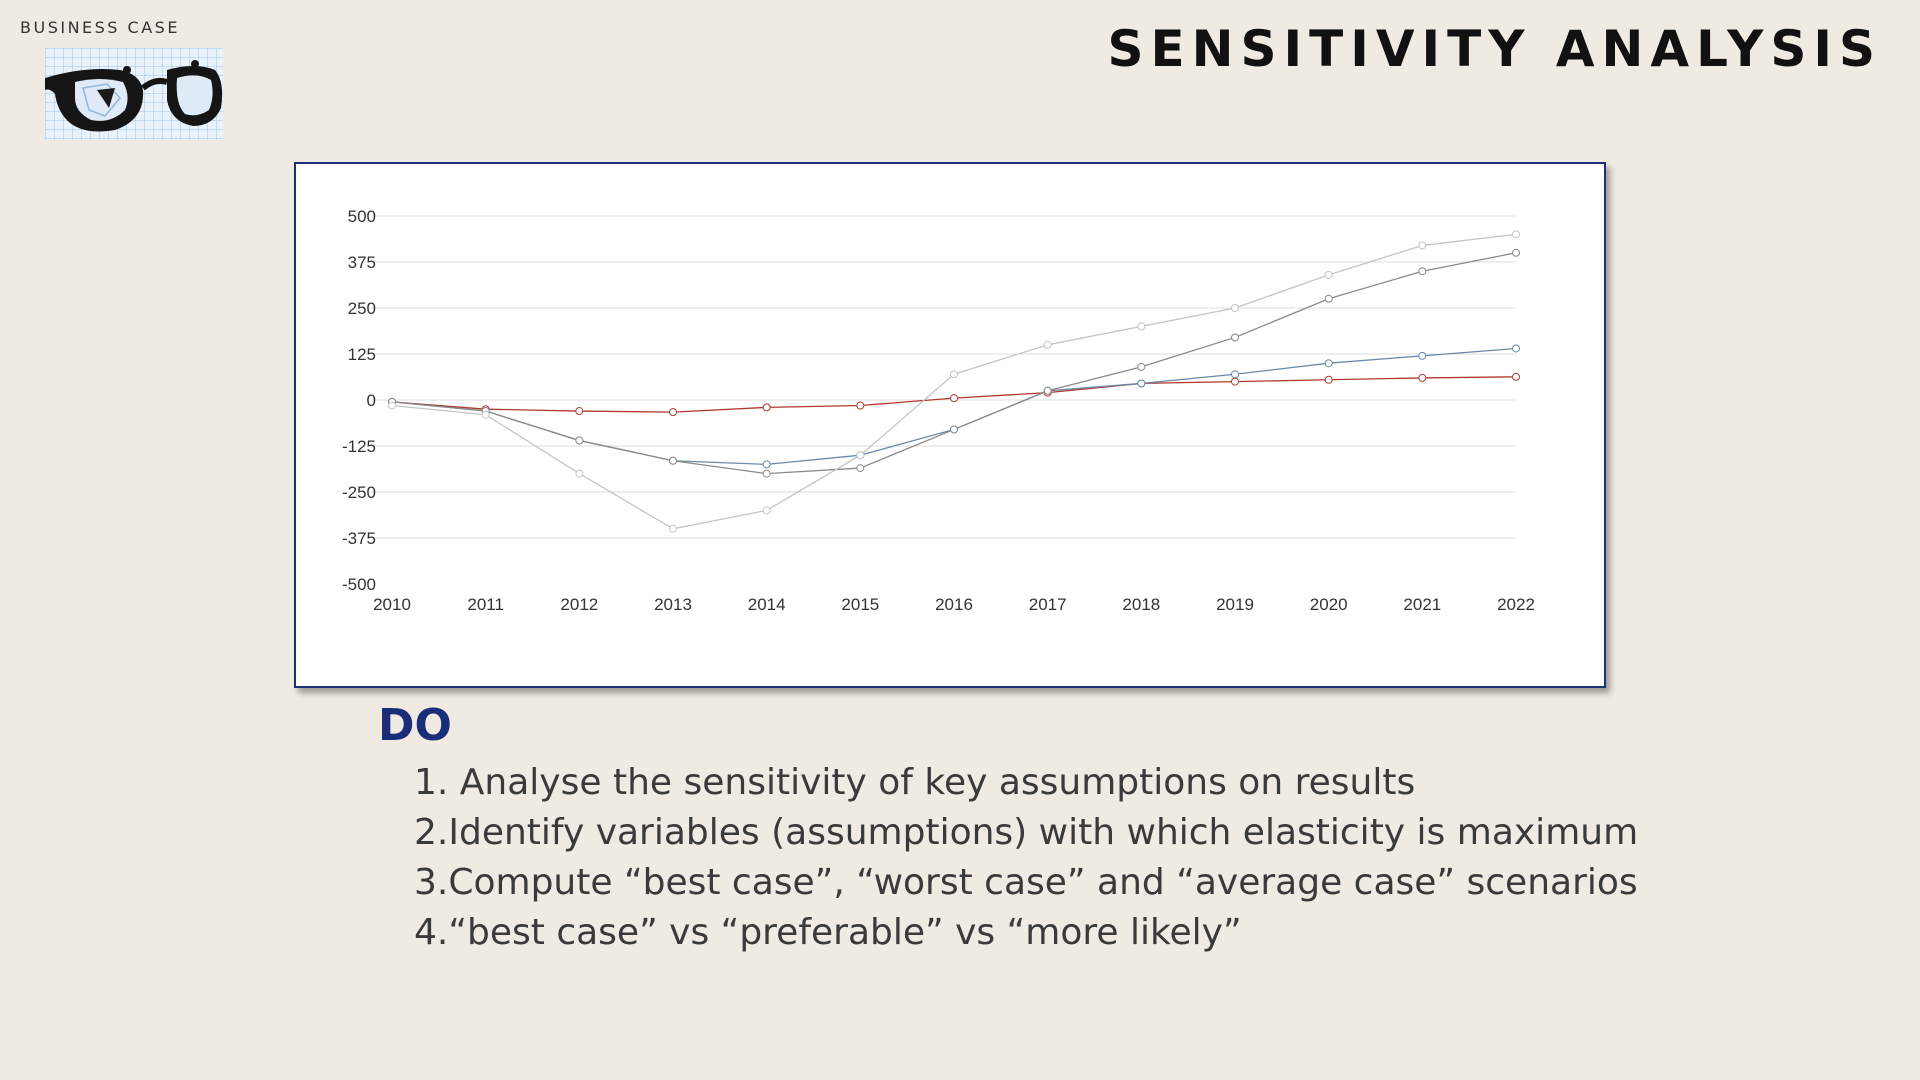 This screenshot has width=1920, height=1080. What do you see at coordinates (1141, 604) in the screenshot?
I see `x-tick-label: 2018` at bounding box center [1141, 604].